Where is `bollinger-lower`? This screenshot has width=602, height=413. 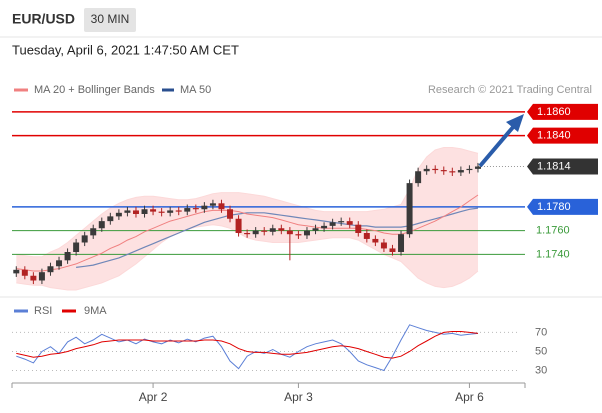 bollinger-lower is located at coordinates (247, 257).